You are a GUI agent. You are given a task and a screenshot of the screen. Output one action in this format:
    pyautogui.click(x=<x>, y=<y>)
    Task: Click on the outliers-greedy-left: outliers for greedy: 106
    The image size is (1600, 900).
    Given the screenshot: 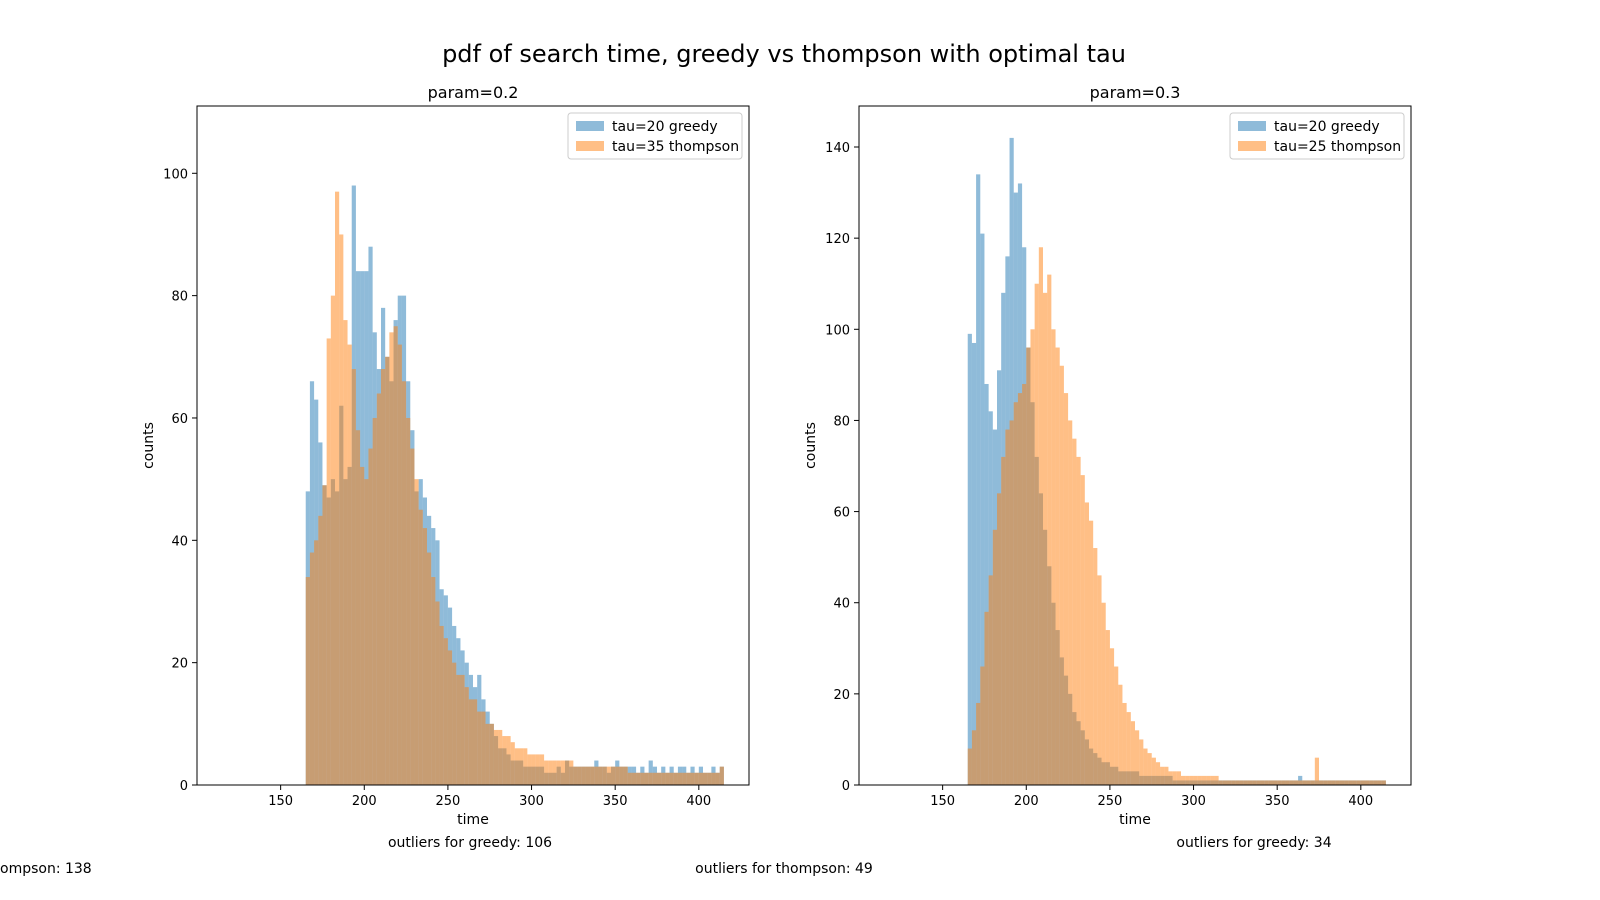 What is the action you would take?
    pyautogui.click(x=470, y=843)
    